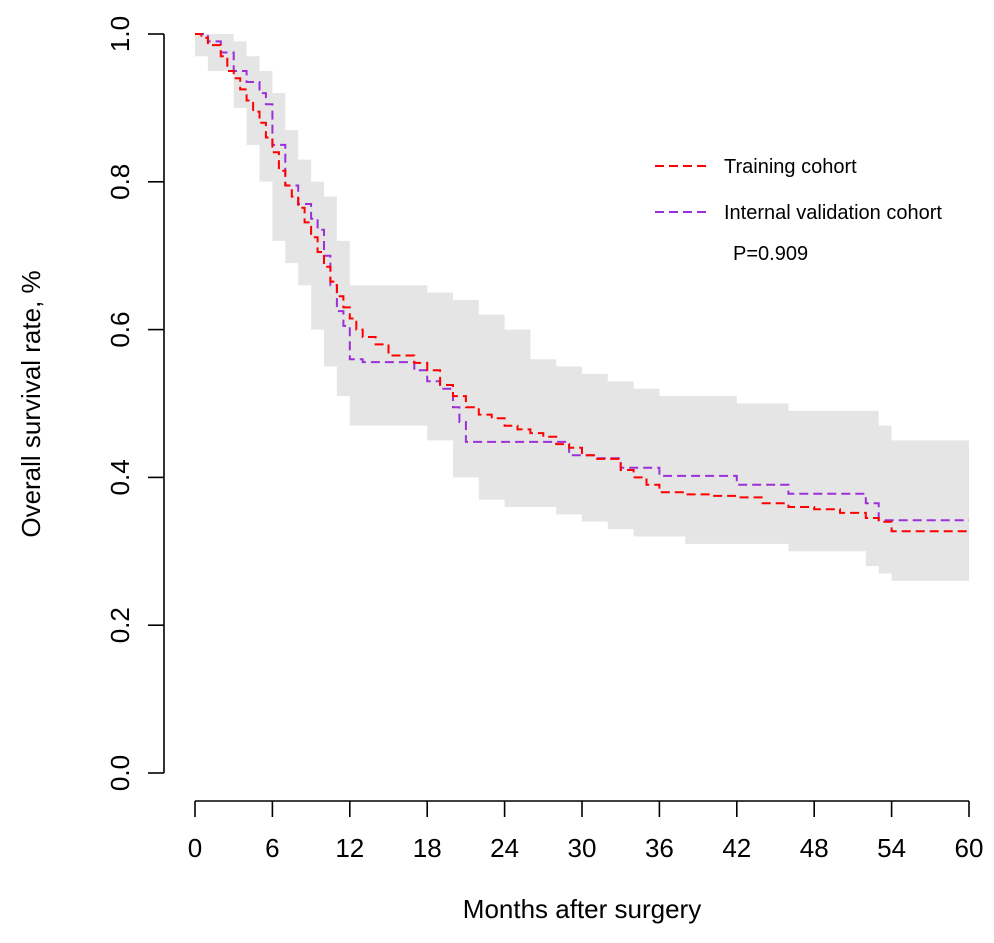  What do you see at coordinates (31, 403) in the screenshot?
I see `y-axis-title: Overall survival rate, %` at bounding box center [31, 403].